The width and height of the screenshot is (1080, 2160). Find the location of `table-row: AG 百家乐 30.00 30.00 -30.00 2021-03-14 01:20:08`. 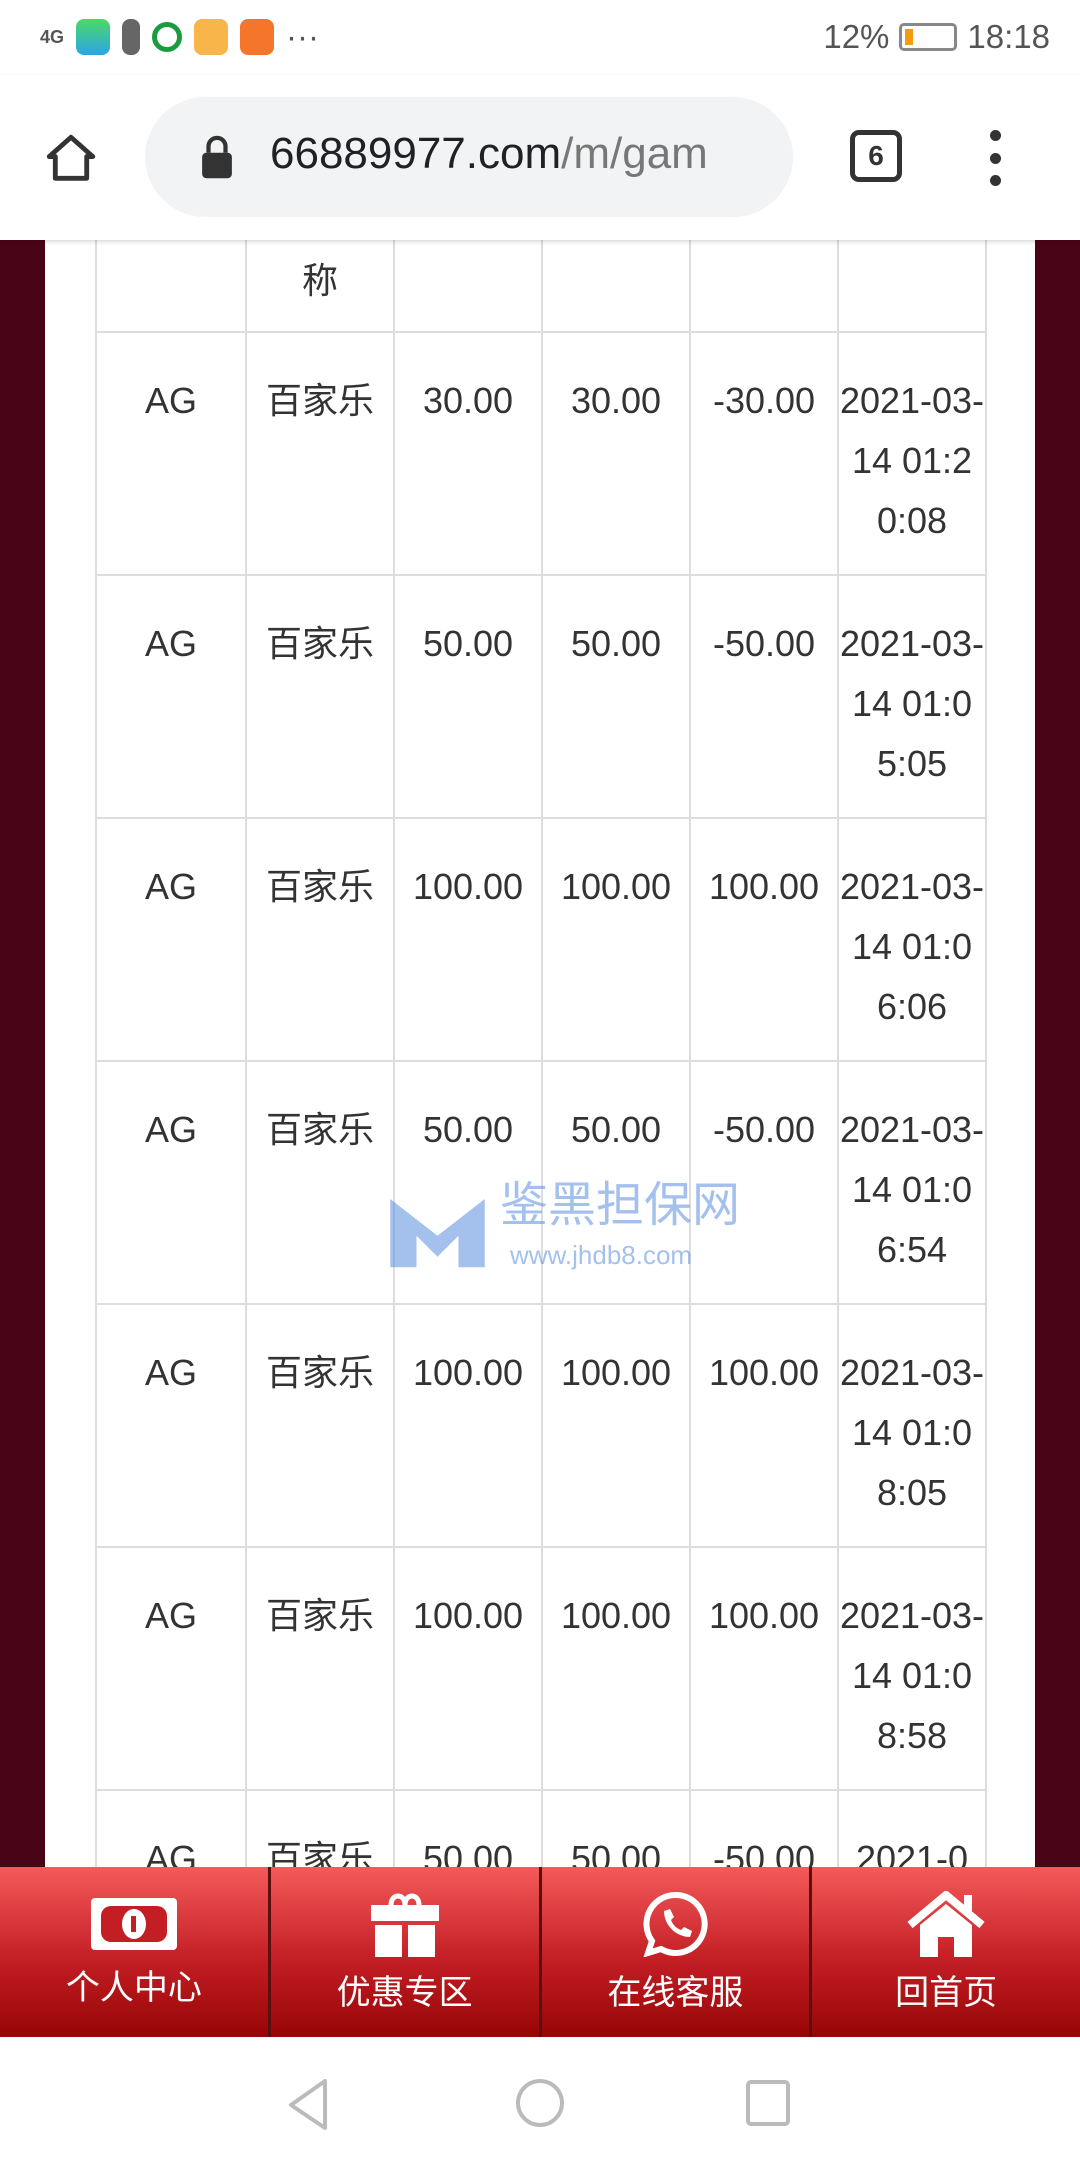

table-row: AG 百家乐 30.00 30.00 -30.00 2021-03-14 01:20:08 is located at coordinates (541, 453).